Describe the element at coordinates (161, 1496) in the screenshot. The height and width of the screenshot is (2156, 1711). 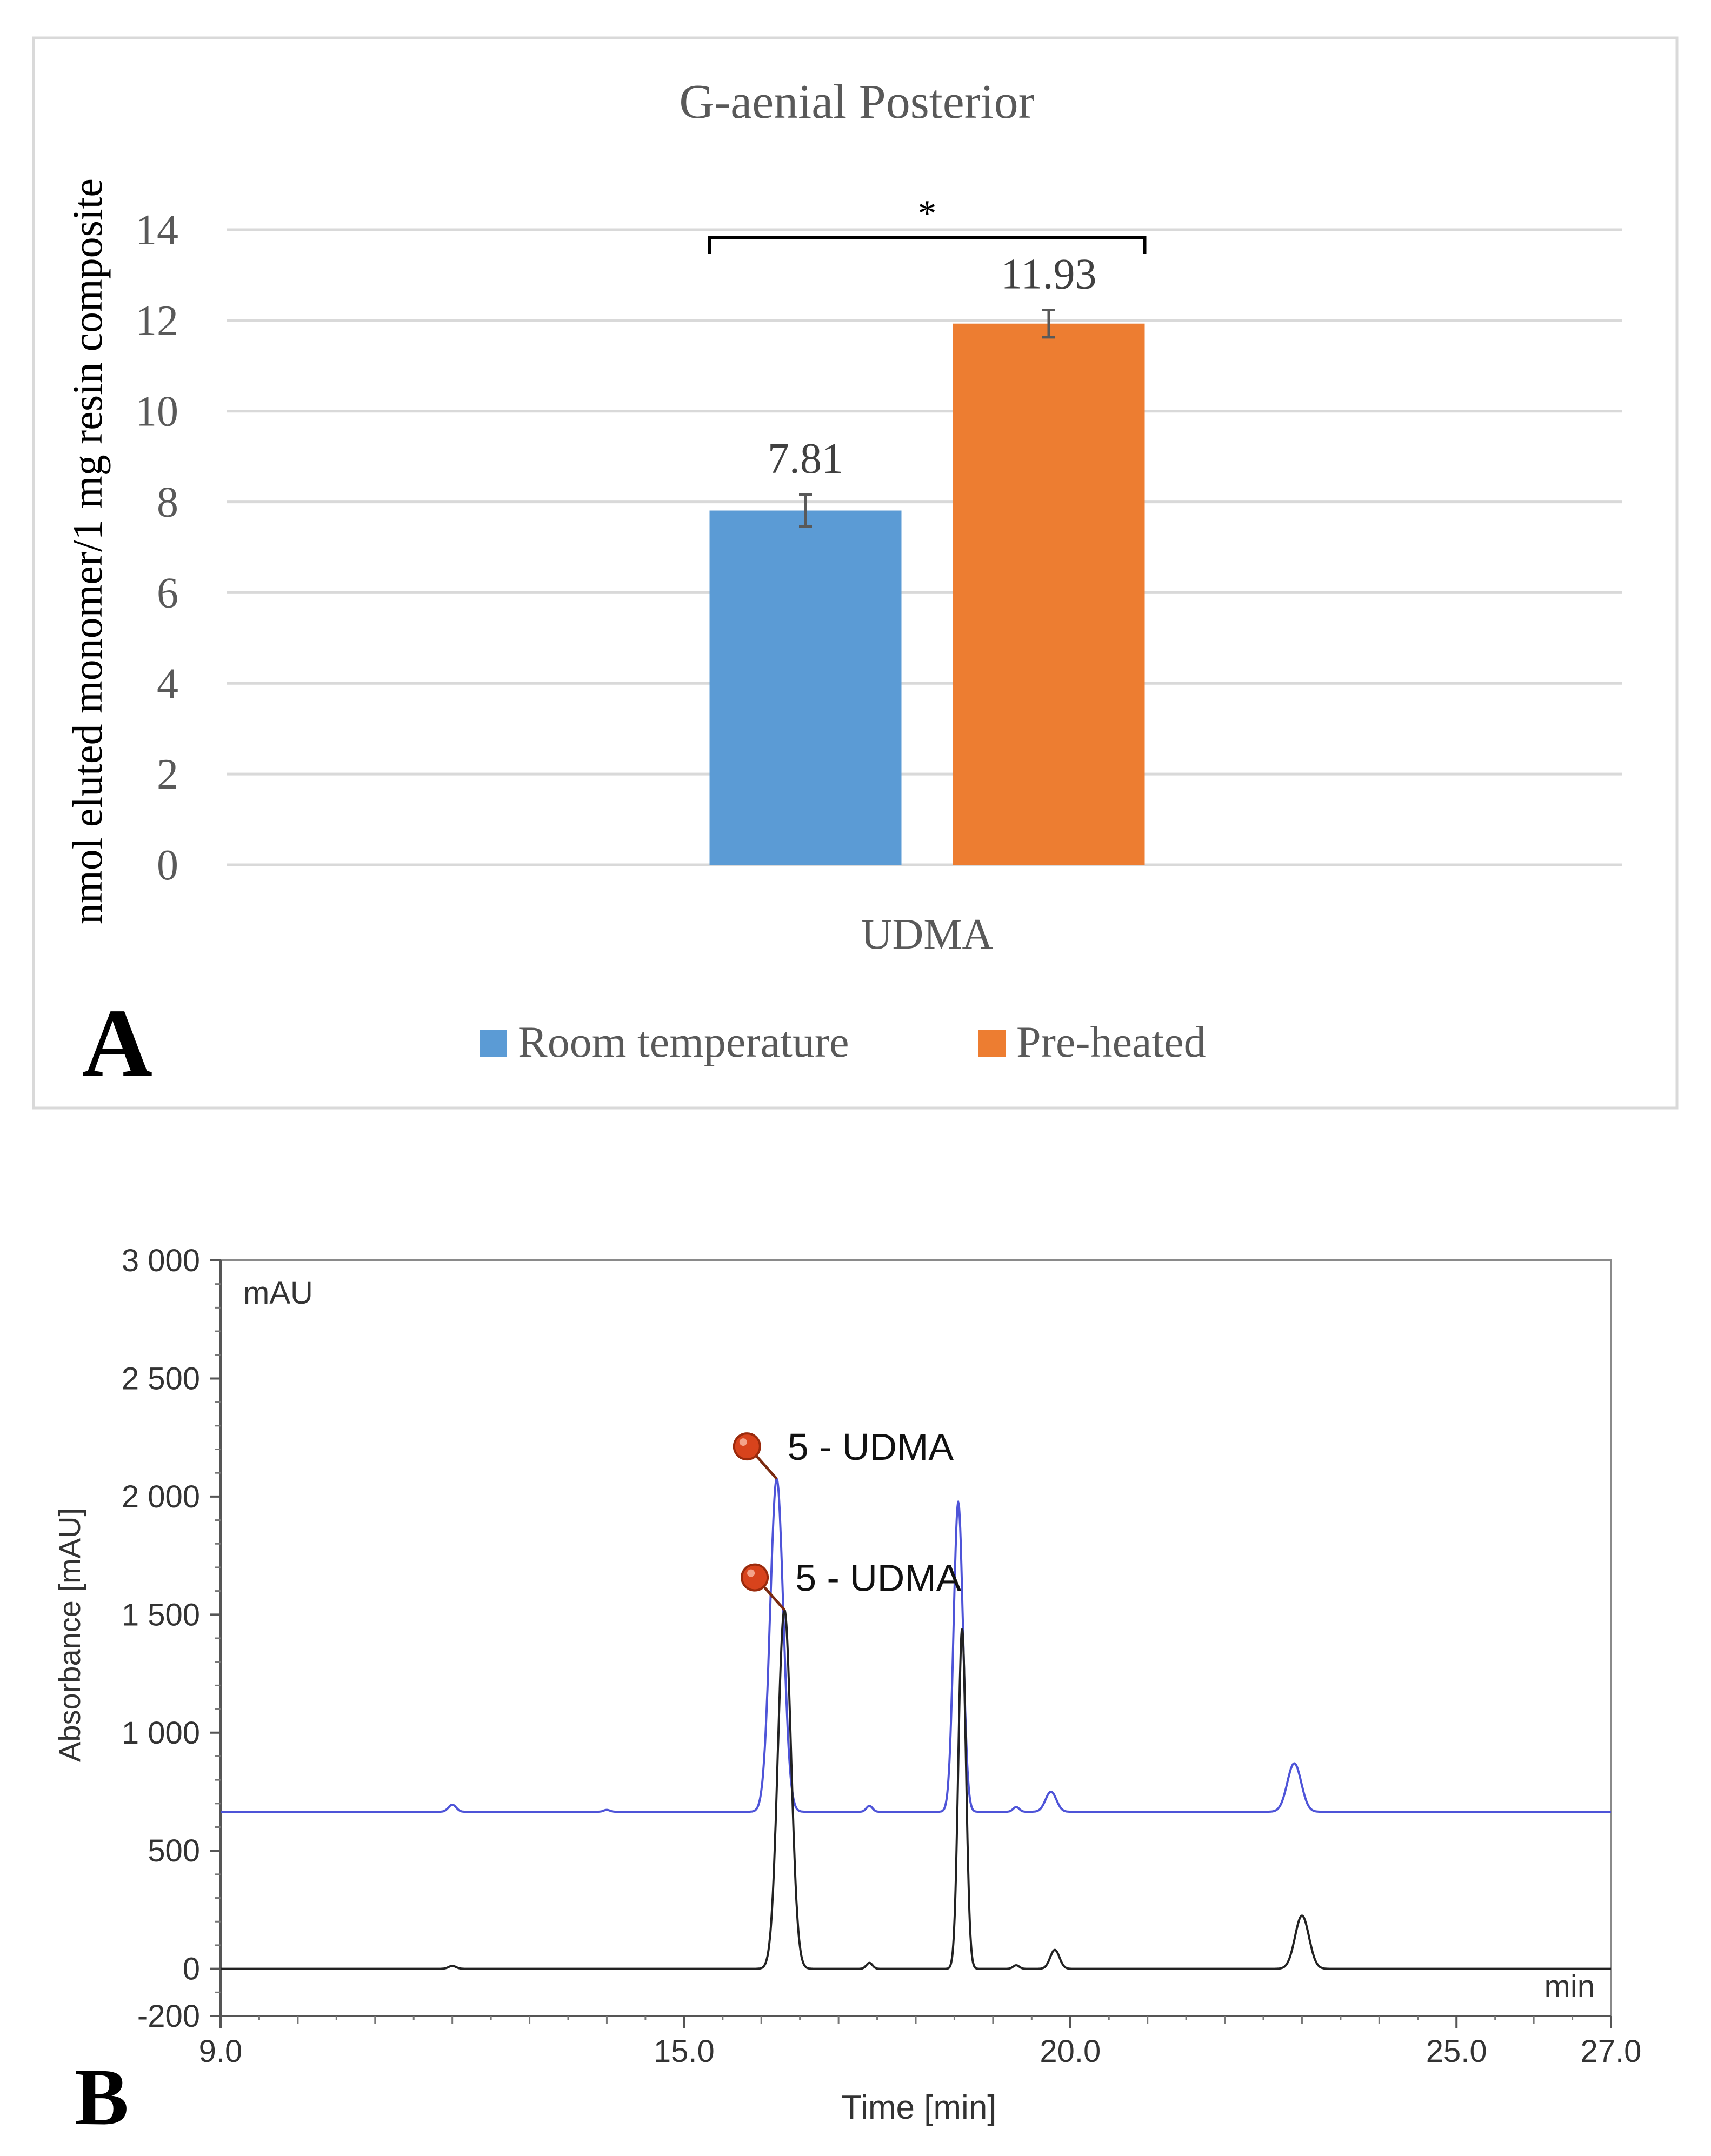
I see `y-tick-label: 2 000` at that location.